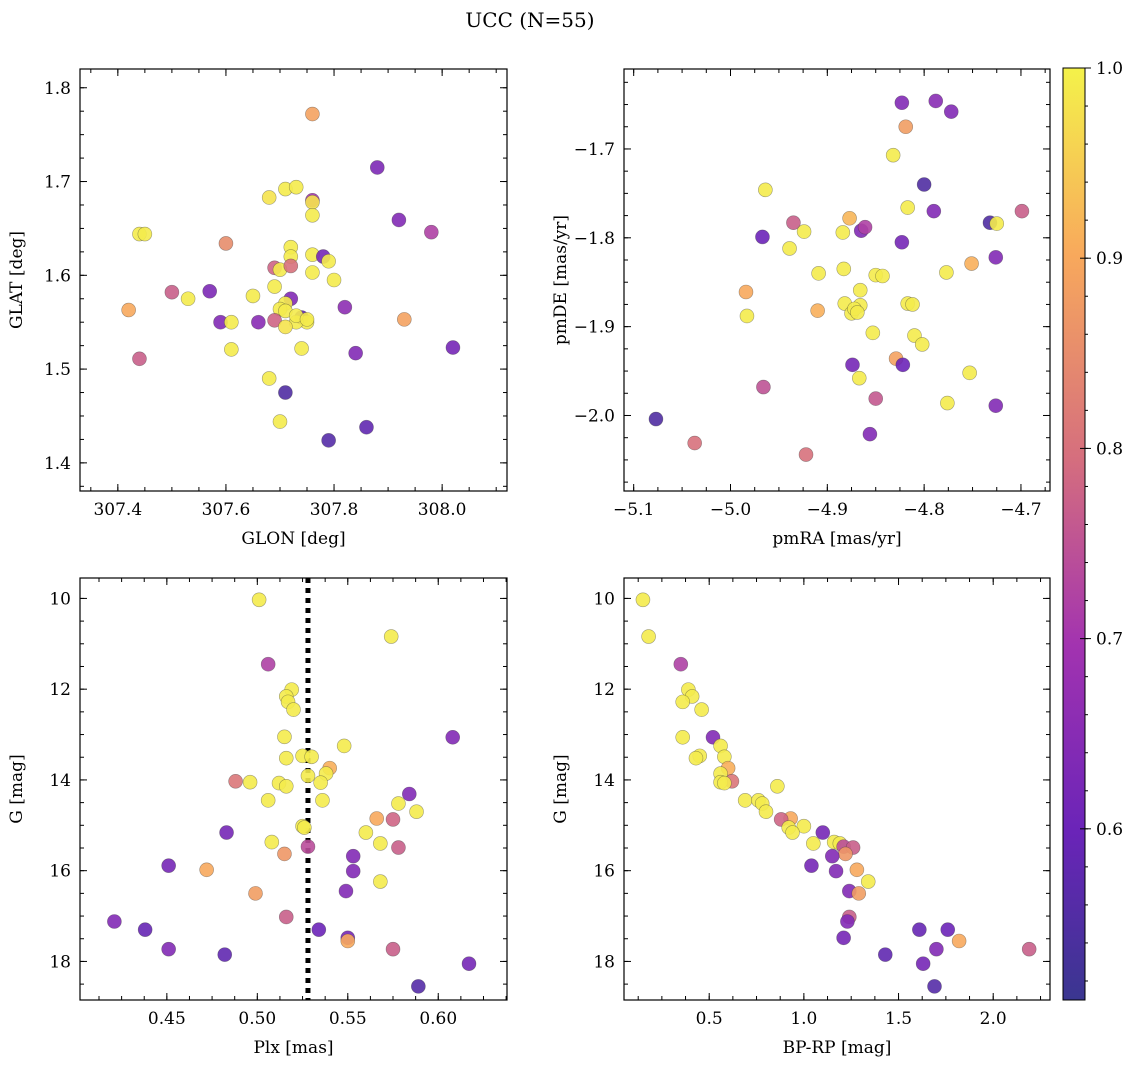  Describe the element at coordinates (117, 510) in the screenshot. I see `x-tick-label: 307.4` at that location.